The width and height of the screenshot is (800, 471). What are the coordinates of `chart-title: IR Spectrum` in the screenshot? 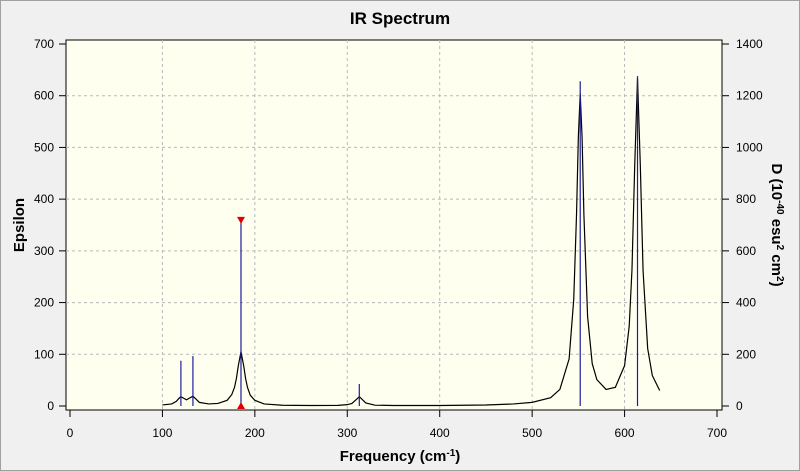 It's located at (400, 18).